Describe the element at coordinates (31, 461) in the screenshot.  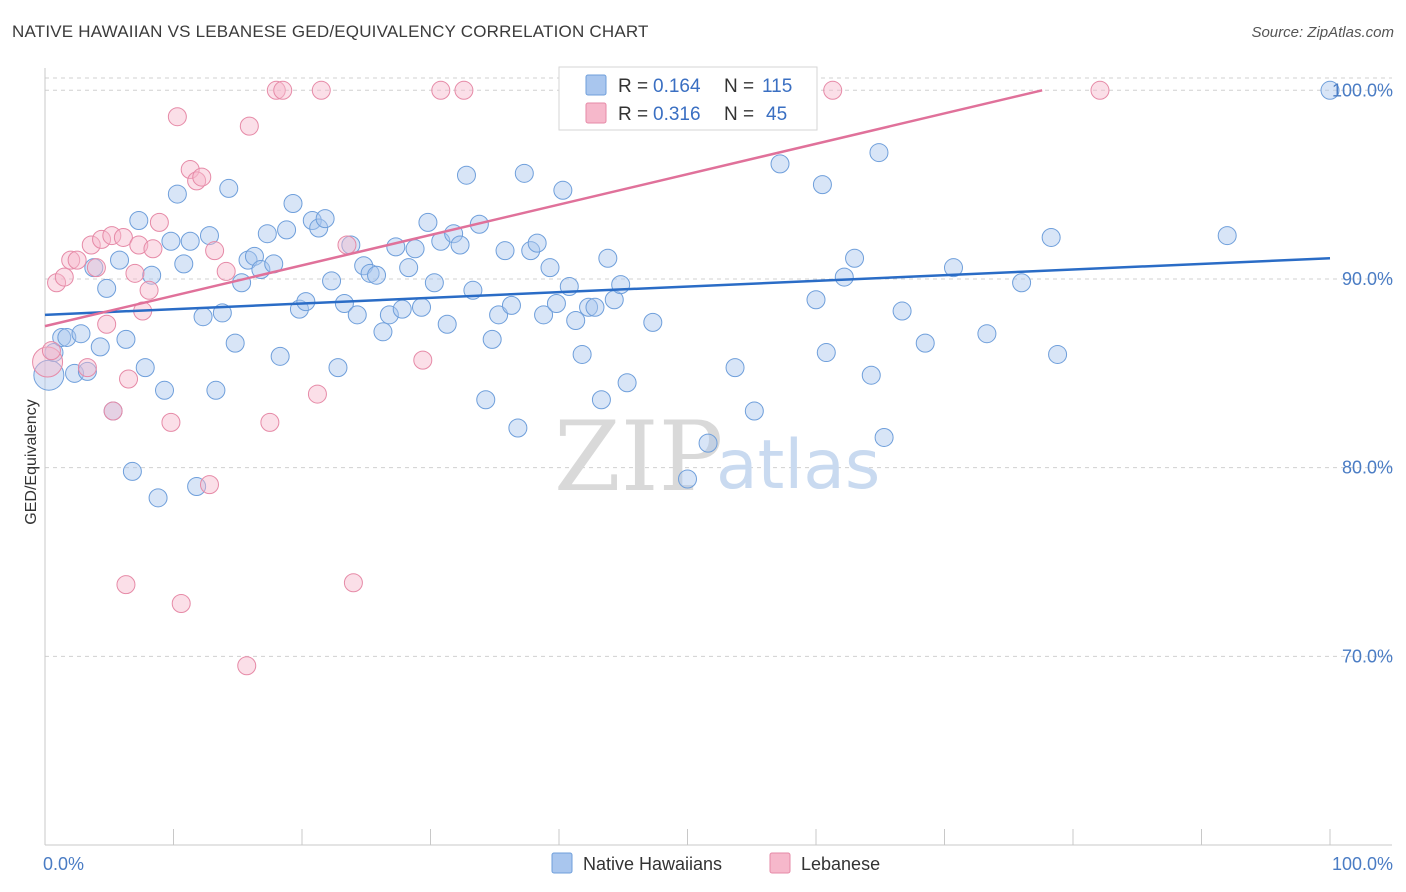
I see `y-axis-label: GED/Equivalency` at that location.